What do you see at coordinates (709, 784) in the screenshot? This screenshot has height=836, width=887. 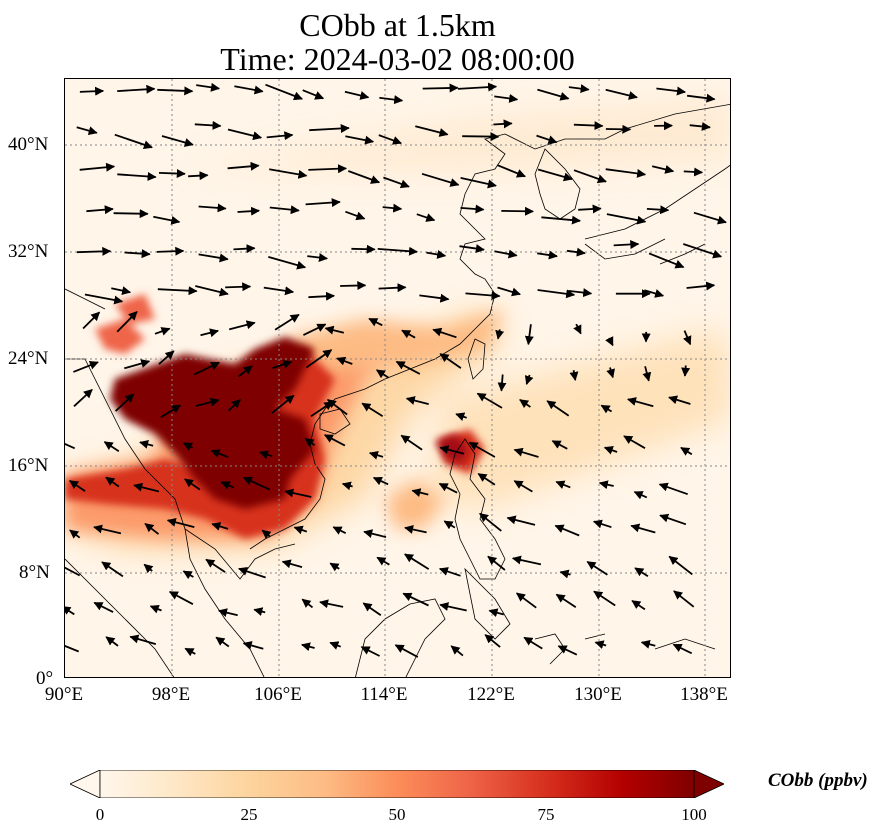 I see `colorbar-extend-high` at bounding box center [709, 784].